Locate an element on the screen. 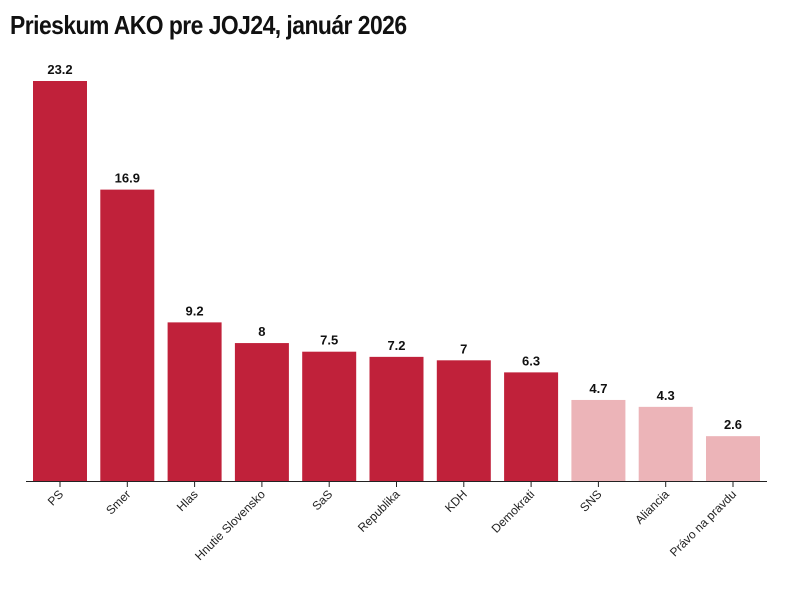 The width and height of the screenshot is (795, 589). value-label: 9.2 is located at coordinates (195, 310).